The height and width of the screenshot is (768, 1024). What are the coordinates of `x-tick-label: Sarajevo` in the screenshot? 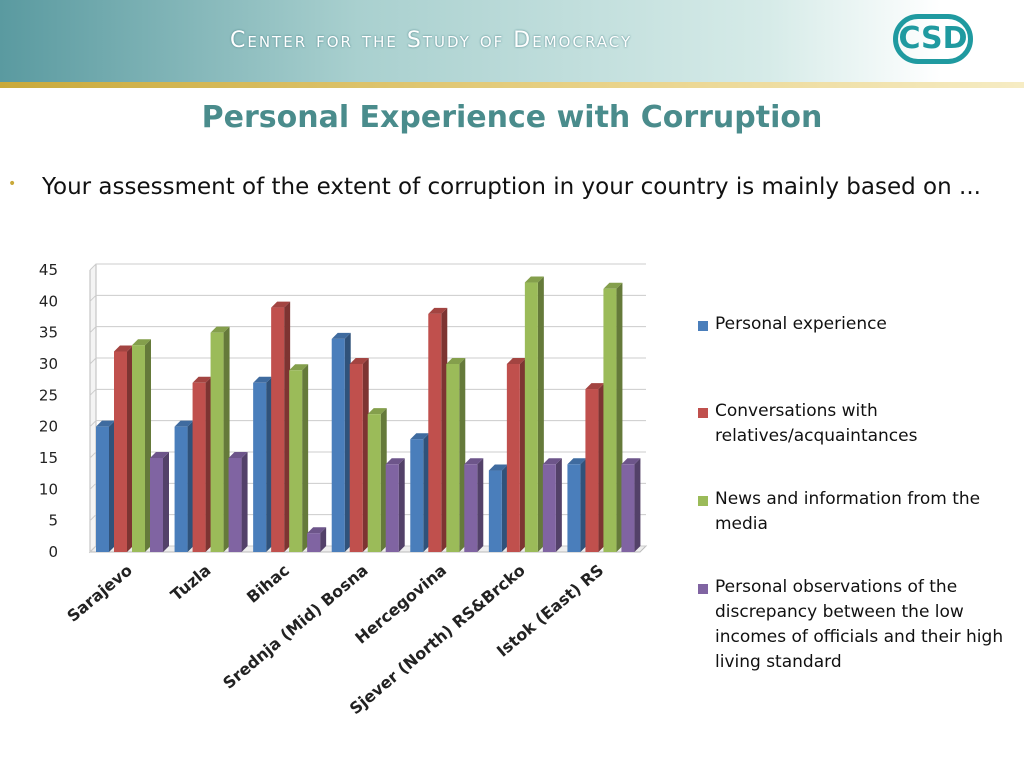 It's located at (99, 593).